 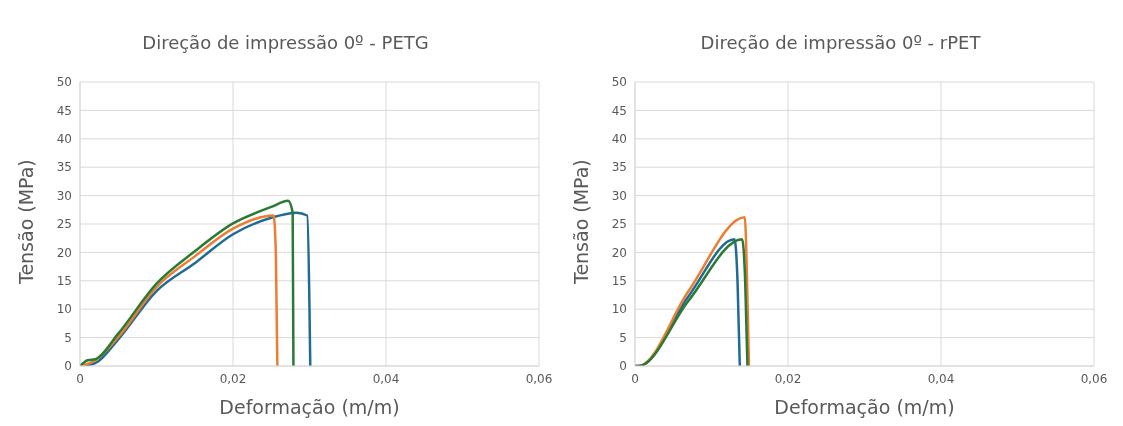 What do you see at coordinates (840, 43) in the screenshot?
I see `chart-title: Direção de impressão 0º - rPET` at bounding box center [840, 43].